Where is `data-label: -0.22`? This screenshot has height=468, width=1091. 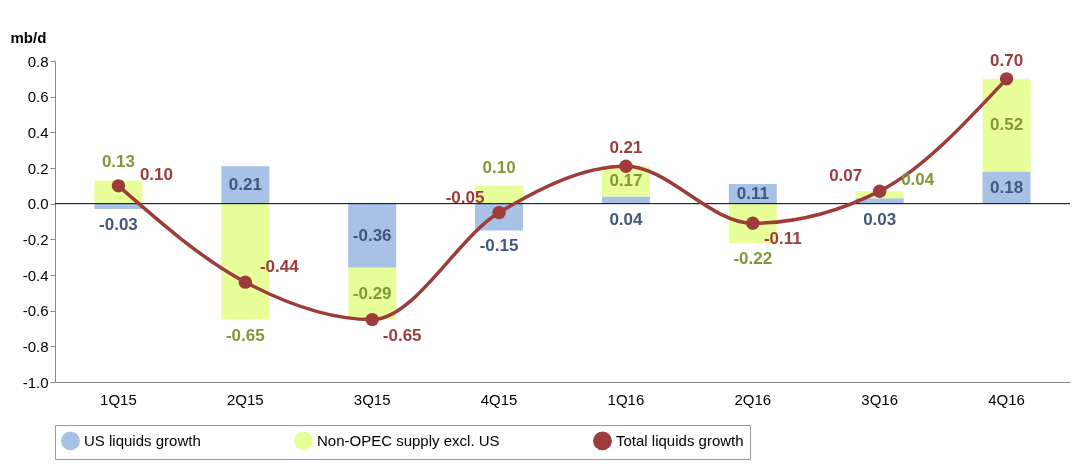
data-label: -0.22 is located at coordinates (753, 258).